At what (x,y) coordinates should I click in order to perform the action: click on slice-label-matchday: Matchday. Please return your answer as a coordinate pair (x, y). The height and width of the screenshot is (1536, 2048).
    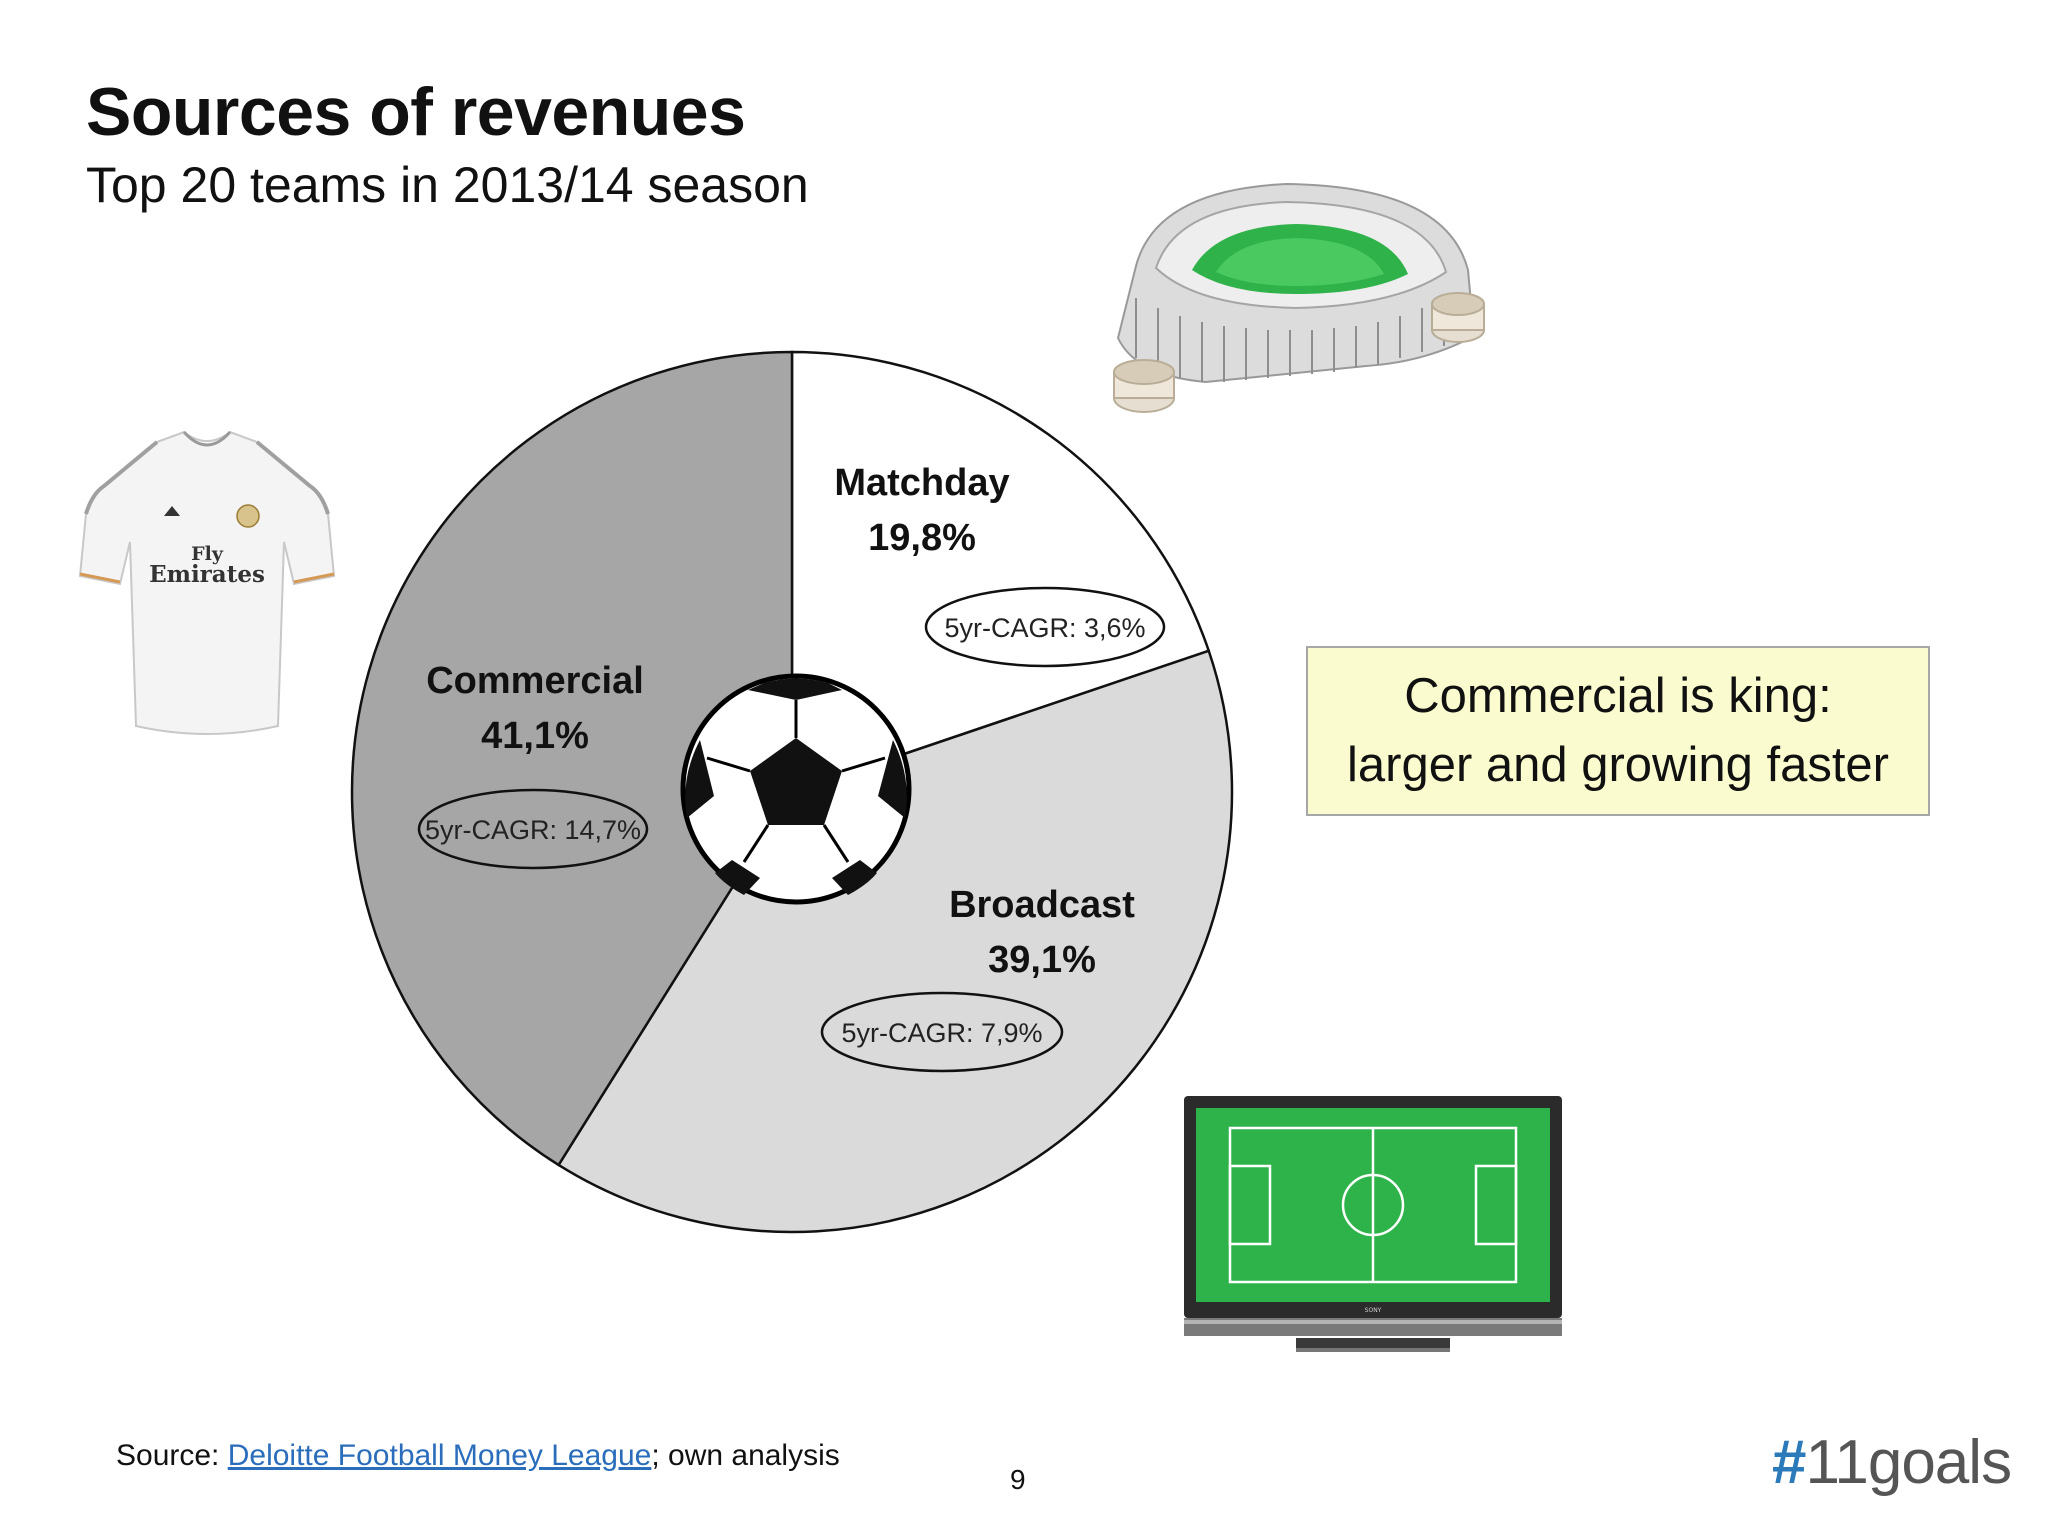
    Looking at the image, I should click on (921, 483).